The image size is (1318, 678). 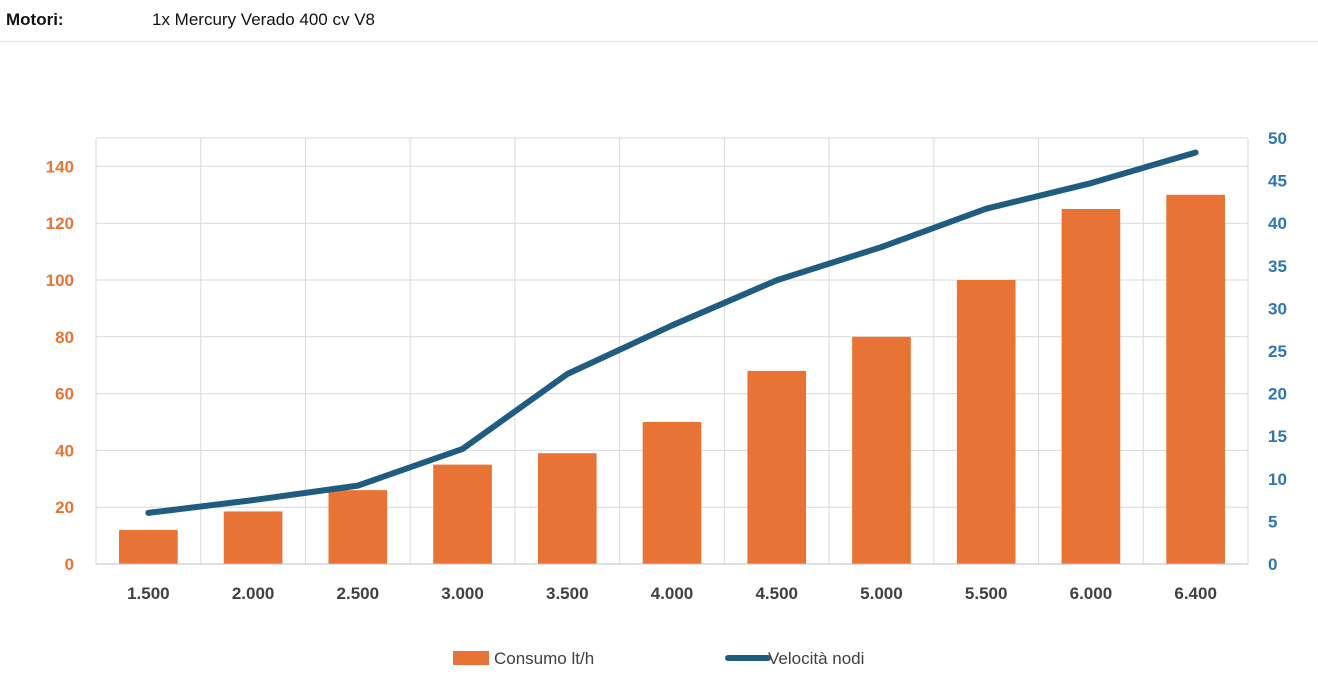 I want to click on x-tick-label: 5.000, so click(x=881, y=593).